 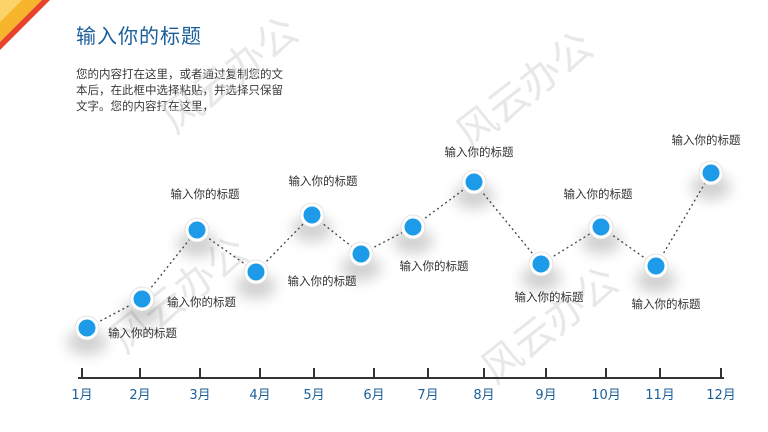 I want to click on month-labels: 1月 2月 3月 4月 5月 6月 7月 8月 9月 10月 11月 12月, so click(x=403, y=395).